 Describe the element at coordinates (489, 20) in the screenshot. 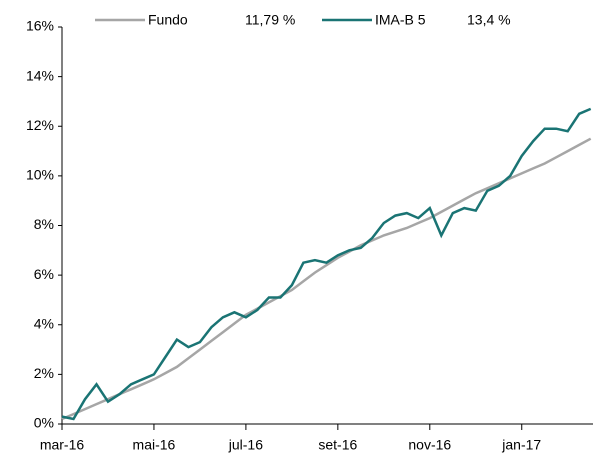

I see `legend-value: 13,4 %` at that location.